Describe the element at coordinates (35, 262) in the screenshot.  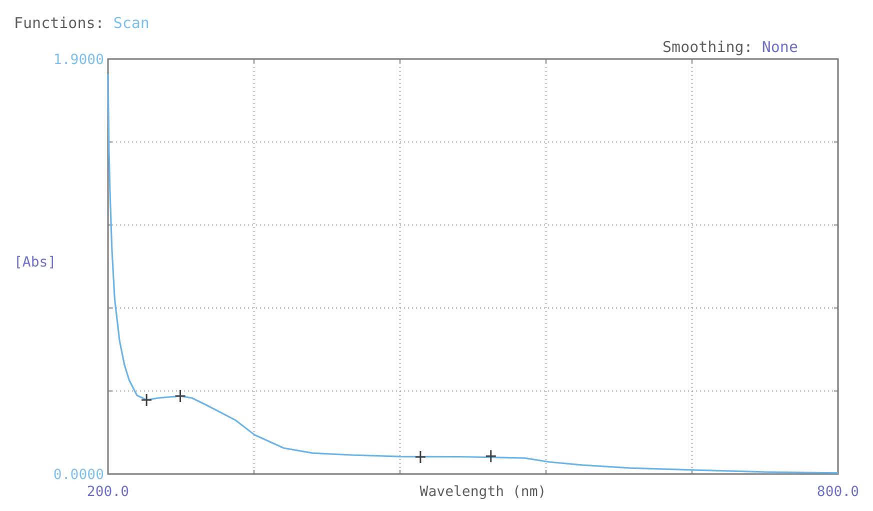
I see `y-axis-title: [Abs]` at that location.